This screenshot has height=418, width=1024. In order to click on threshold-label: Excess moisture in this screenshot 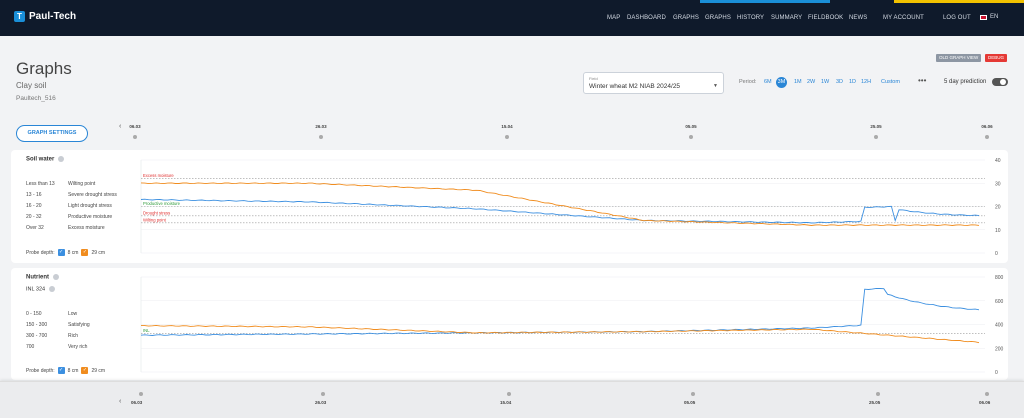, I will do `click(158, 175)`.